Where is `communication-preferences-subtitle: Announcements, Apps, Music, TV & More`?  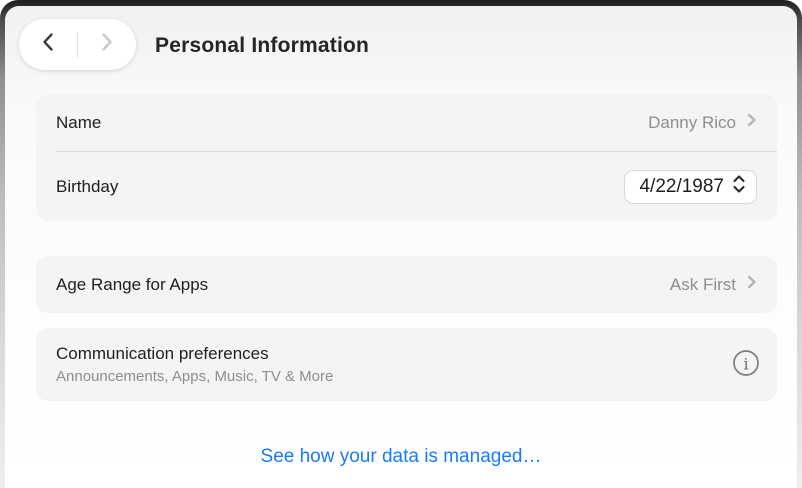 communication-preferences-subtitle: Announcements, Apps, Music, TV & More is located at coordinates (195, 376).